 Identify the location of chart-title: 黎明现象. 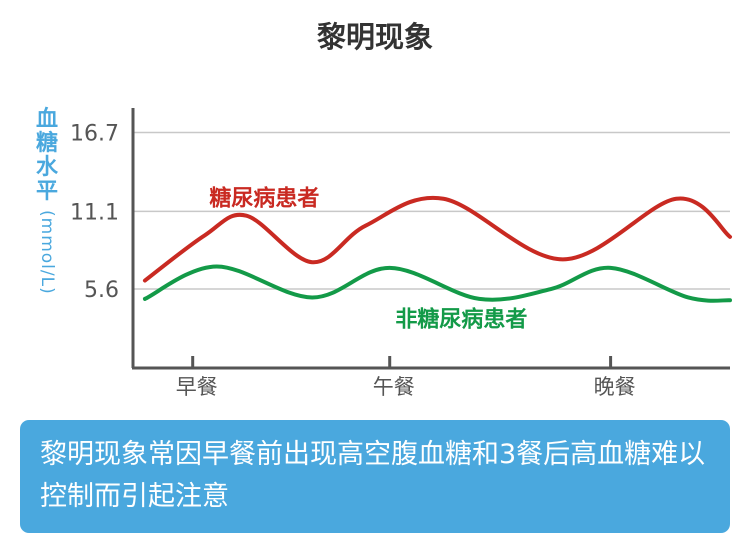
(374, 37).